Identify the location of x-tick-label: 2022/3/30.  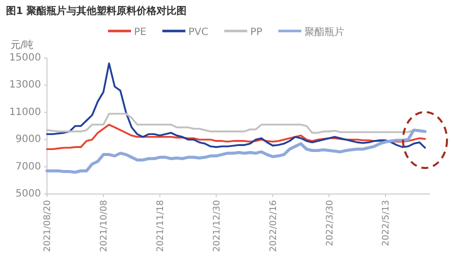
(330, 223).